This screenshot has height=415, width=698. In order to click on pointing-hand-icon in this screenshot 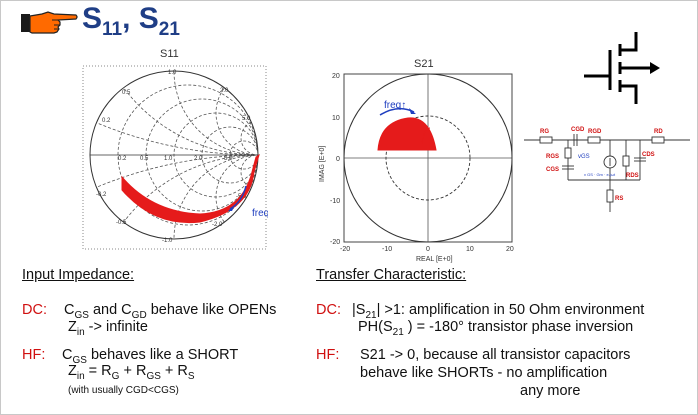, I will do `click(49, 22)`.